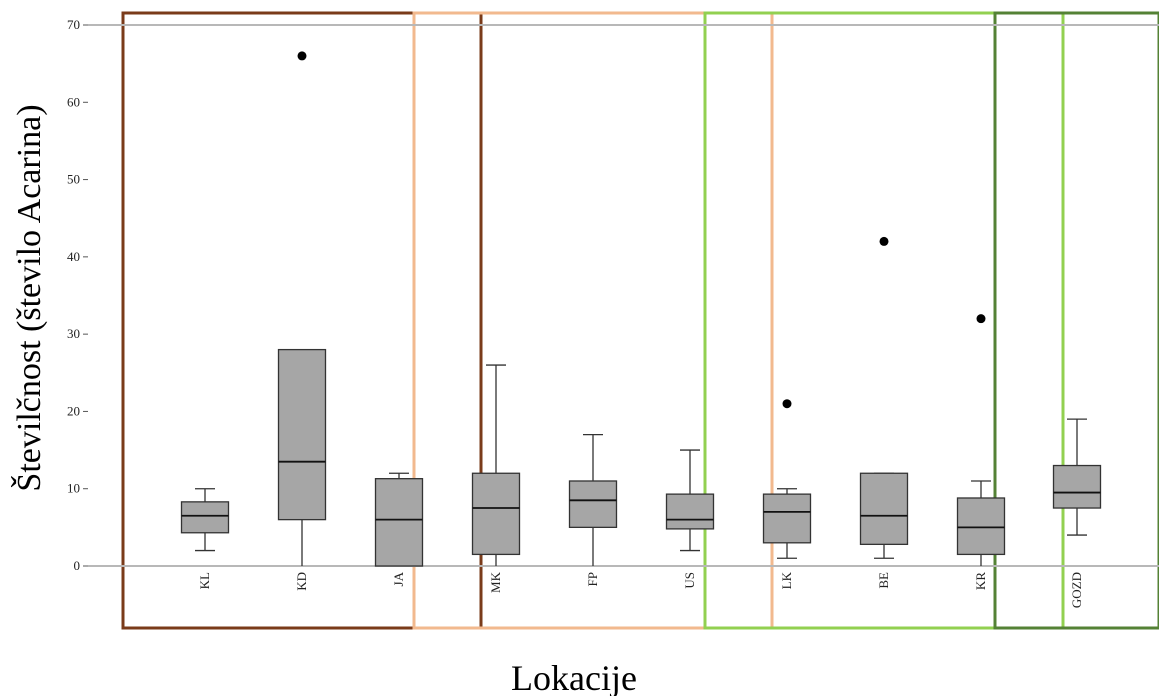  I want to click on box-ja, so click(399, 519).